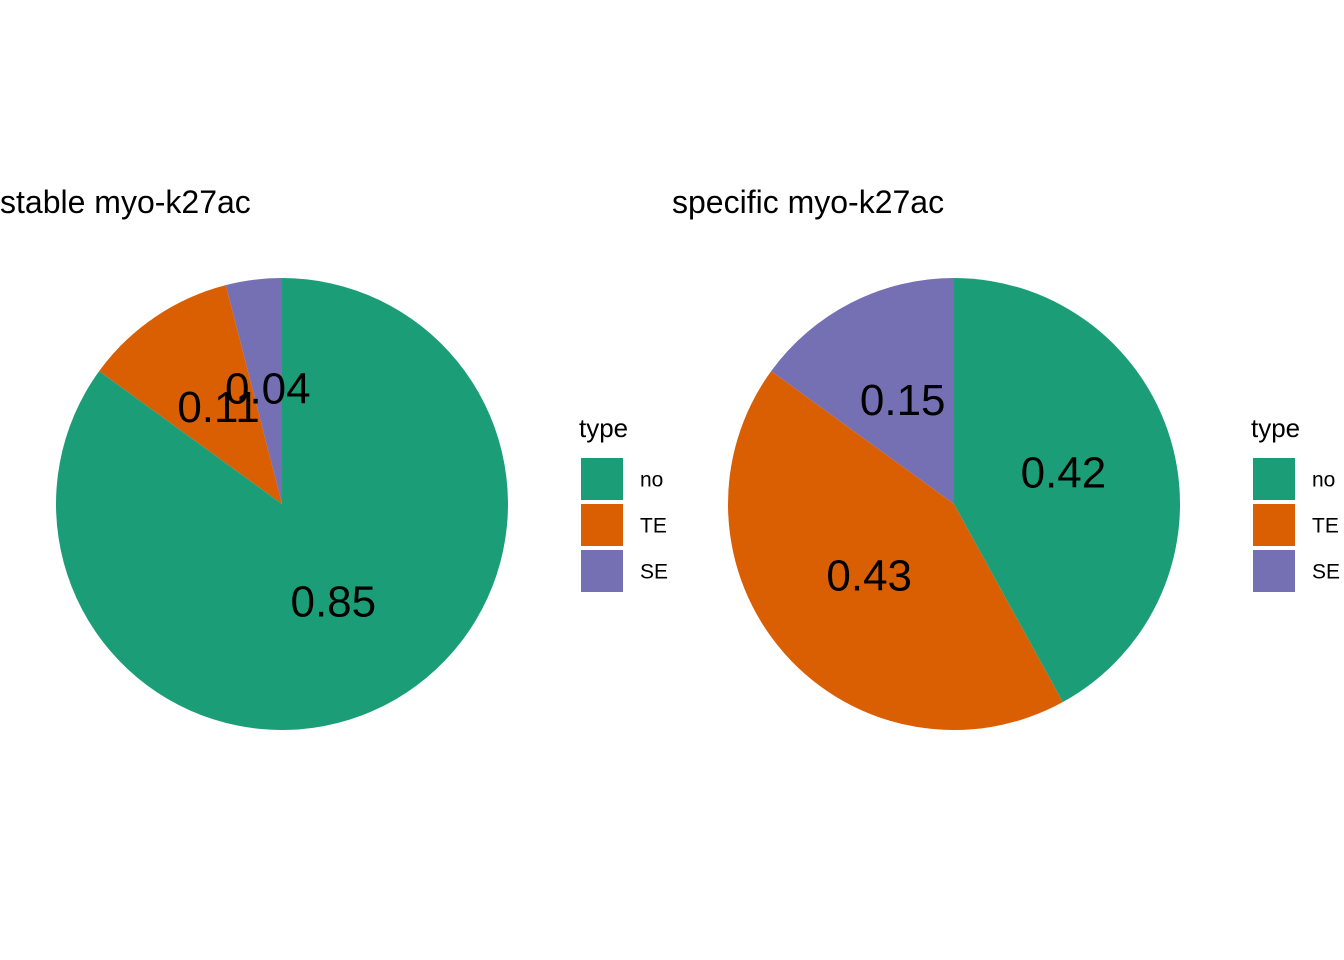 Image resolution: width=1344 pixels, height=960 pixels. I want to click on pie-slice-no, so click(1067, 490).